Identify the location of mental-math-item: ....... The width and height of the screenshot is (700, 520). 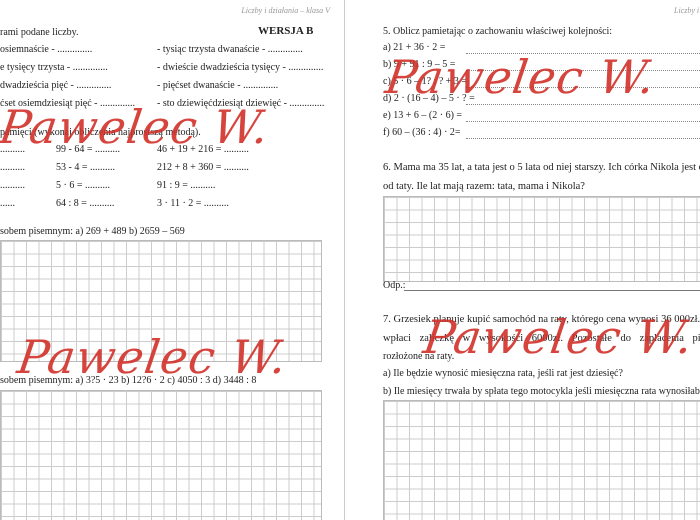
(7, 203).